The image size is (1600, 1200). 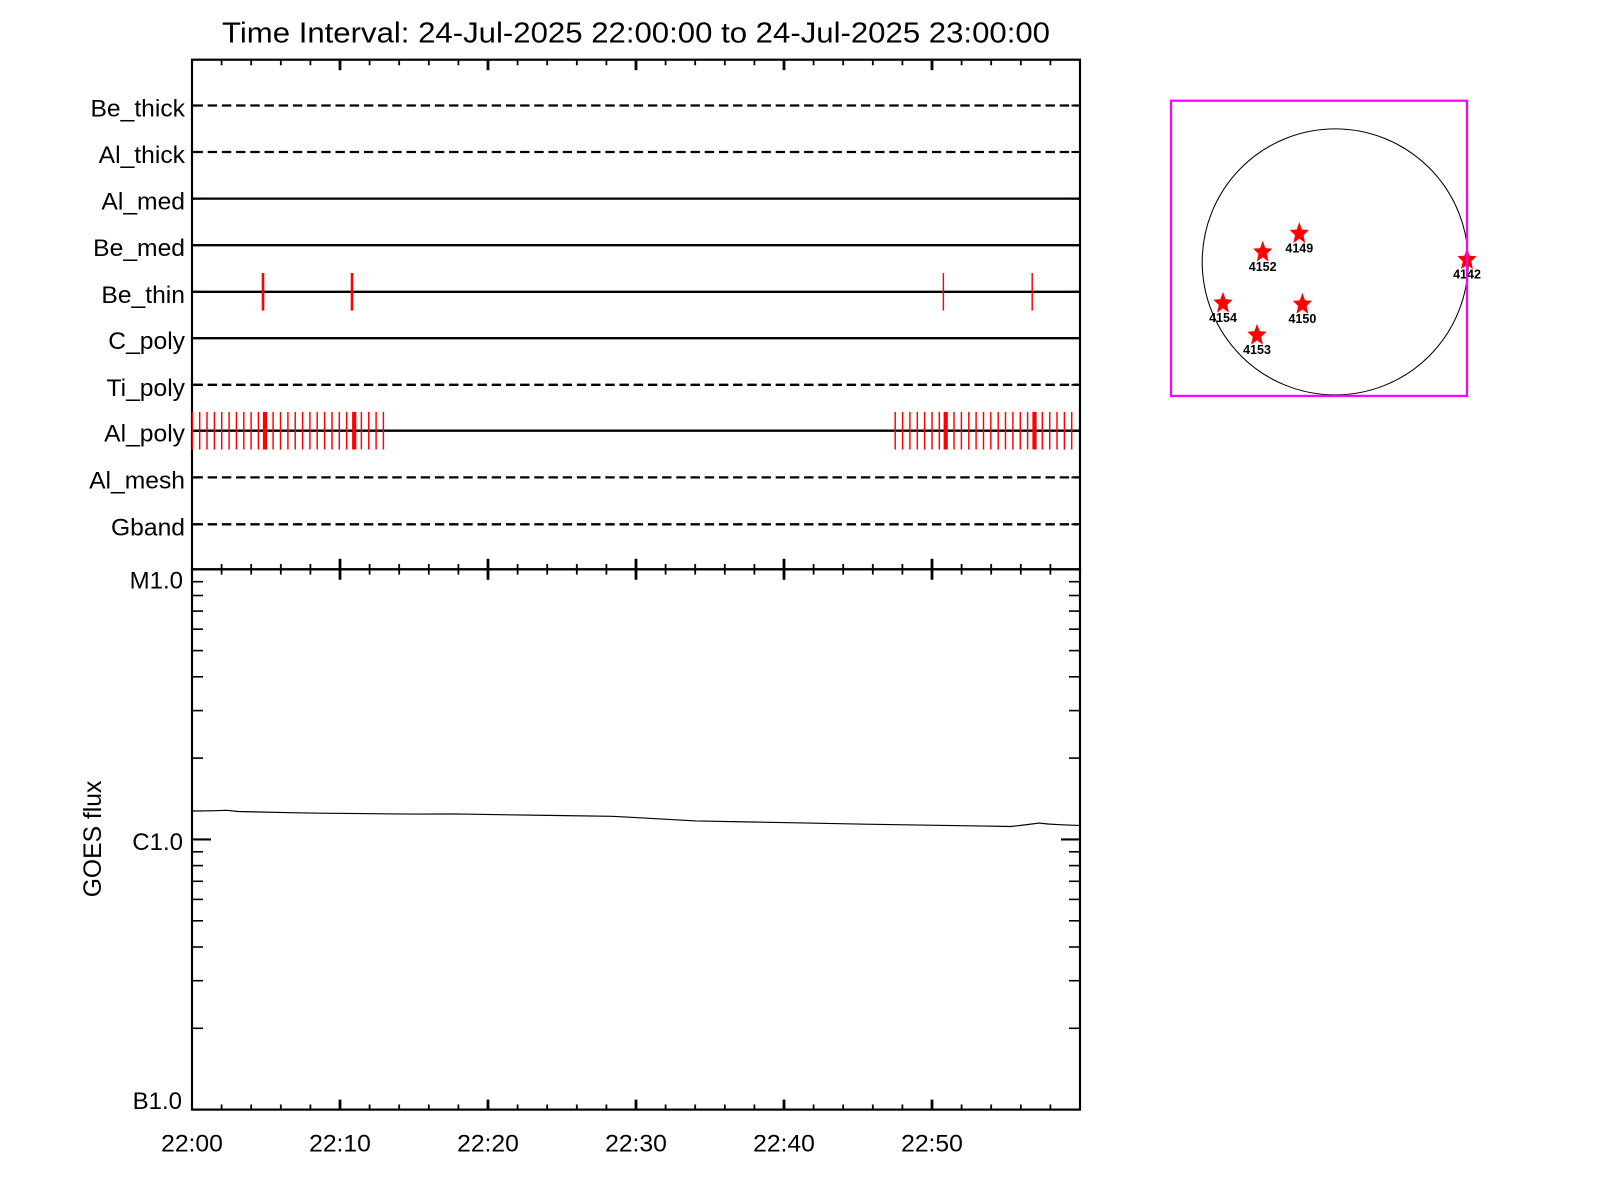 I want to click on svg-text: 4149, so click(x=1299, y=248).